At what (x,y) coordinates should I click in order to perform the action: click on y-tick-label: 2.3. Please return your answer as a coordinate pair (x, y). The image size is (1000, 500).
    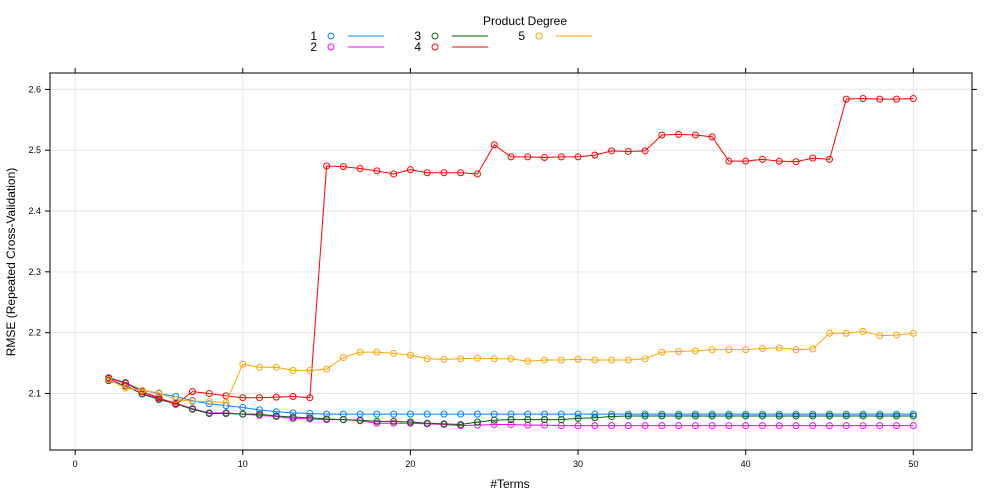
    Looking at the image, I should click on (34, 272).